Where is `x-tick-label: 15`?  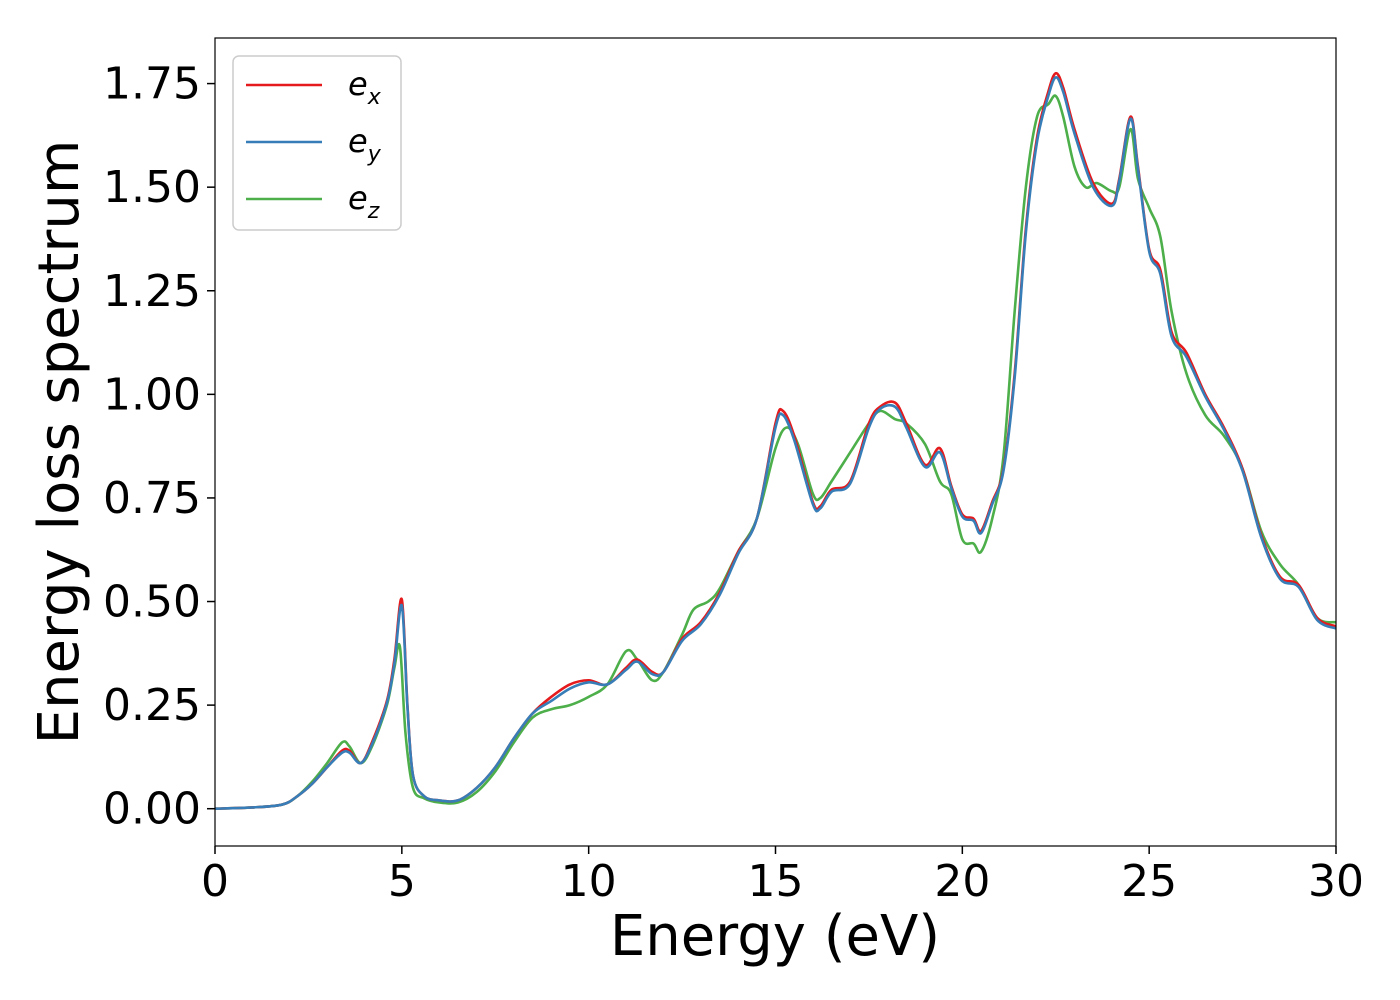
x-tick-label: 15 is located at coordinates (776, 881).